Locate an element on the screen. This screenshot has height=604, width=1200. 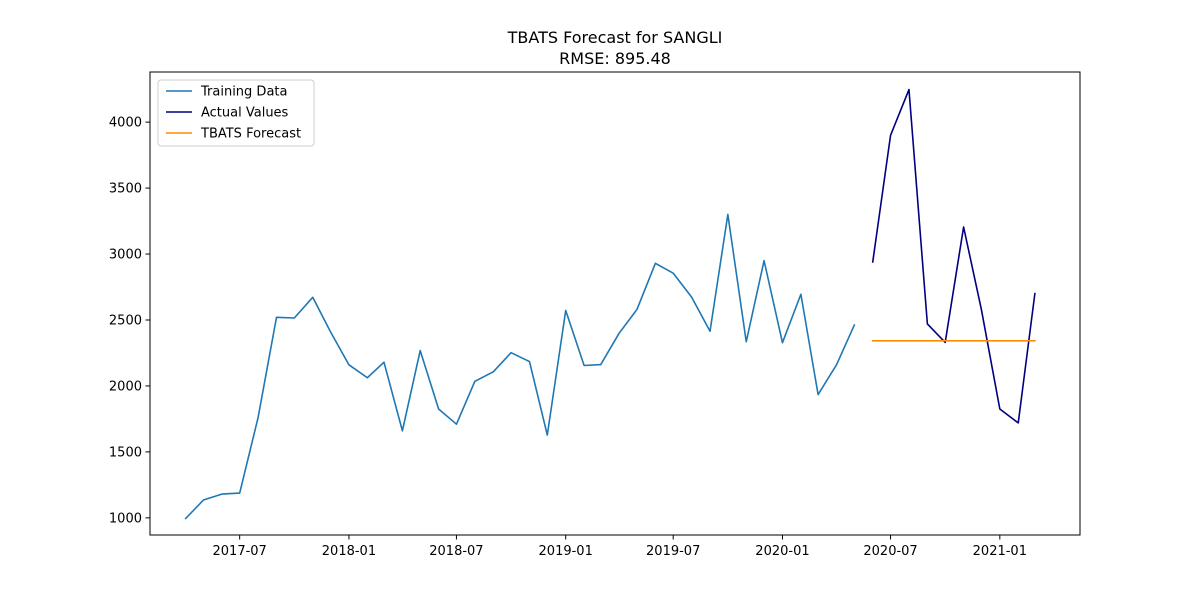
x-tick-label-6: 2020-07 is located at coordinates (890, 551).